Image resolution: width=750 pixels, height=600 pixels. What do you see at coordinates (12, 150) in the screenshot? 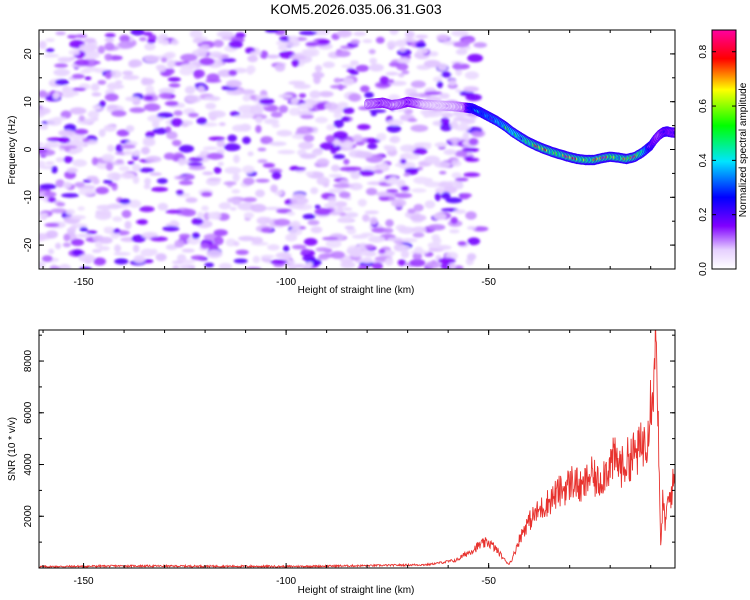
I see `heatmap-ylabel: Frequency (Hz)` at bounding box center [12, 150].